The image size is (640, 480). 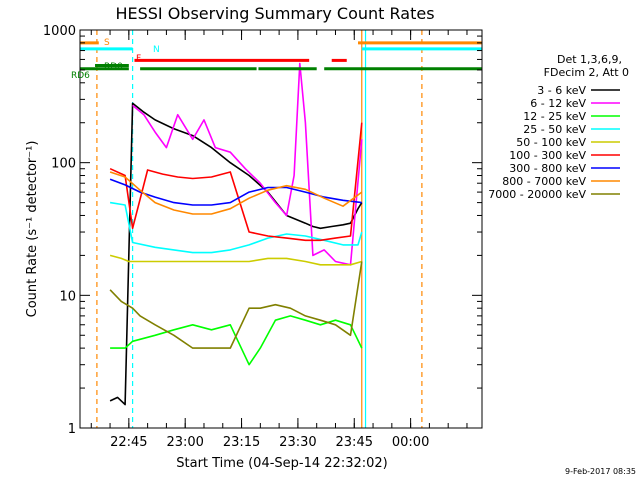 What do you see at coordinates (80, 76) in the screenshot?
I see `flag-label-rd6: RD6` at bounding box center [80, 76].